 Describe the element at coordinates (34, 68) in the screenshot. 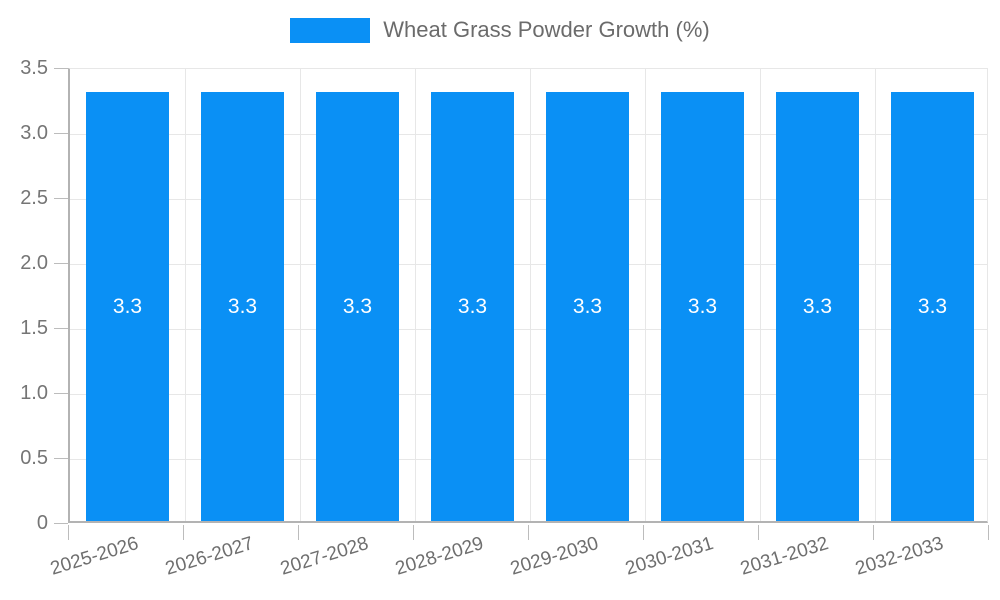

I see `y-axis-label: 3.5` at that location.